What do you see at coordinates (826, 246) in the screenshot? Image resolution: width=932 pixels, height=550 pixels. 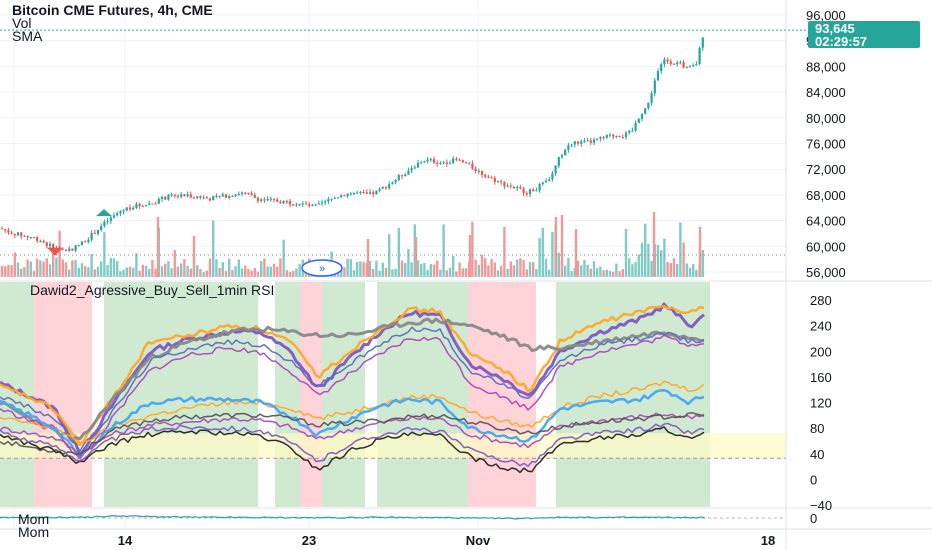 I see `price-tick-label: 60,000` at bounding box center [826, 246].